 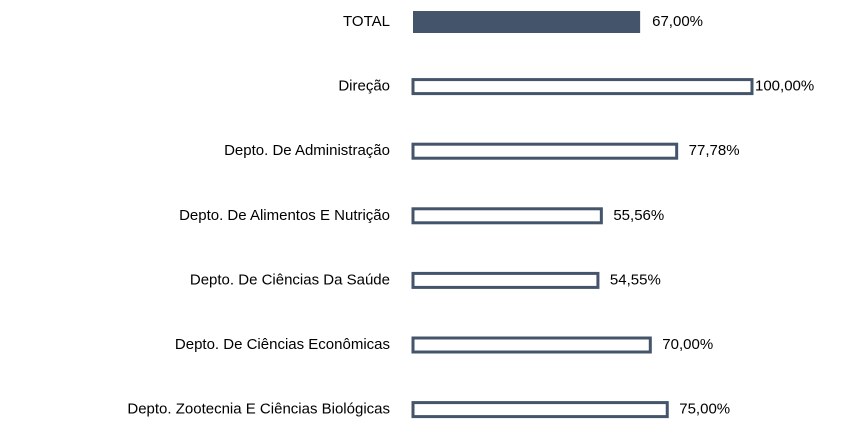 I want to click on value-label: 70,00%, so click(x=687, y=344).